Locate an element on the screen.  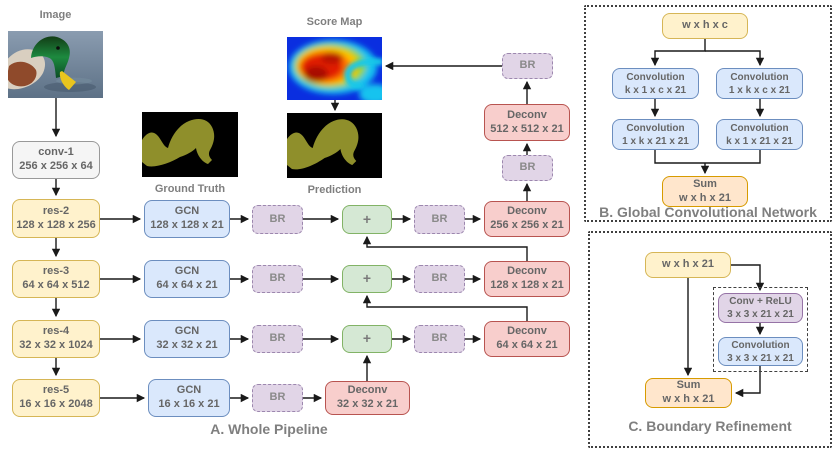
prediction-label: Prediction is located at coordinates (334, 190).